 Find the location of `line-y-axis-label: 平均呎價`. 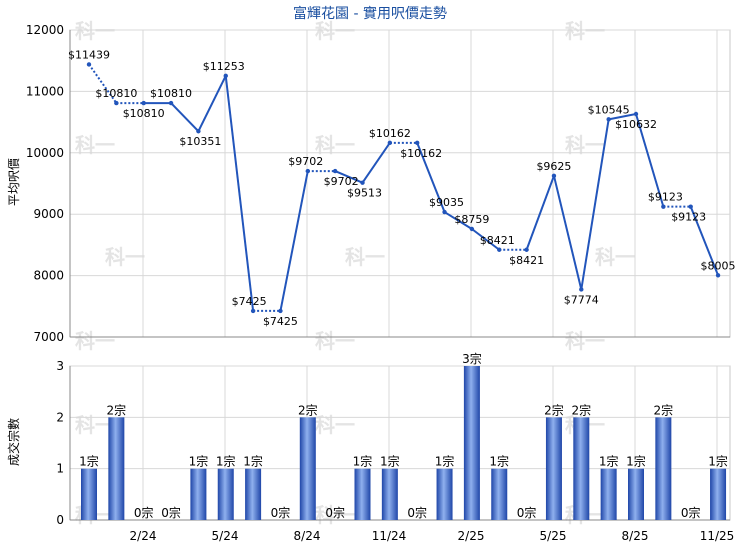

line-y-axis-label: 平均呎價 is located at coordinates (14, 182).